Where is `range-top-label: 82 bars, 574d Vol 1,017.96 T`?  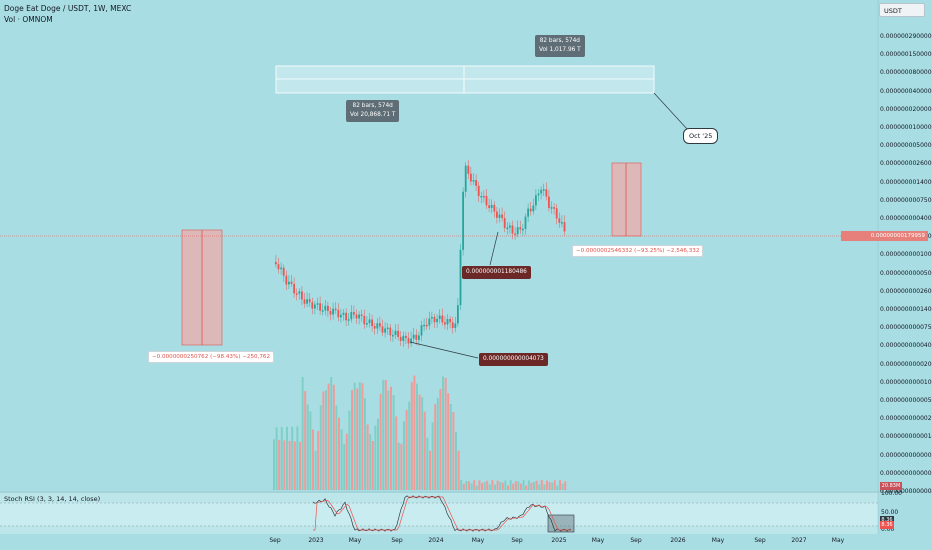
range-top-label: 82 bars, 574d Vol 1,017.96 T is located at coordinates (560, 46).